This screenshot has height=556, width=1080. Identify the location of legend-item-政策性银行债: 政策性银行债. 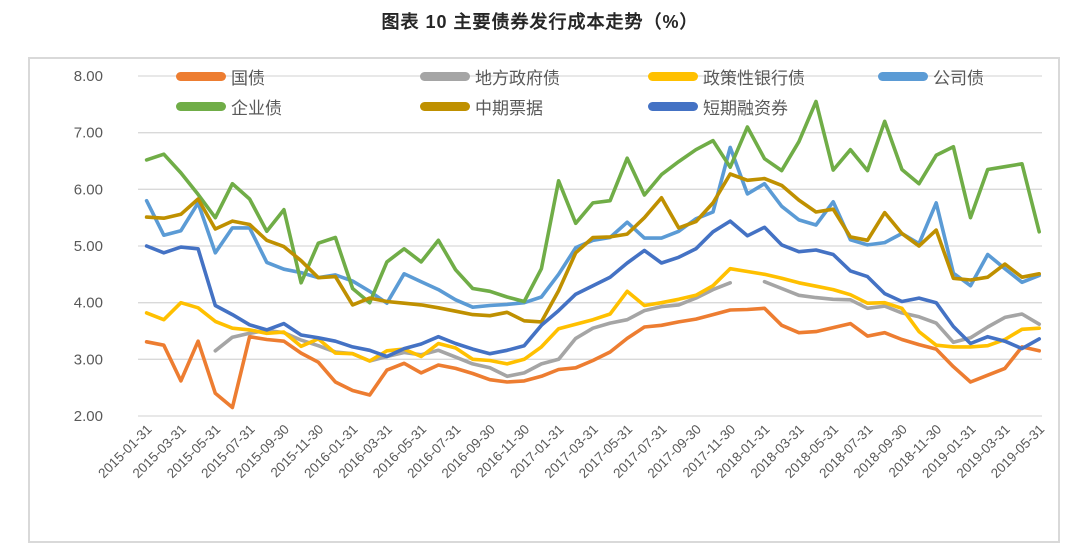
(726, 77).